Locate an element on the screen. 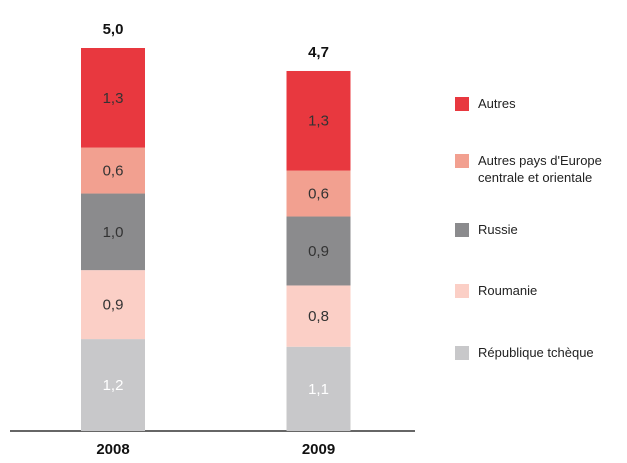 The height and width of the screenshot is (463, 627). legend-label: Russie is located at coordinates (498, 229).